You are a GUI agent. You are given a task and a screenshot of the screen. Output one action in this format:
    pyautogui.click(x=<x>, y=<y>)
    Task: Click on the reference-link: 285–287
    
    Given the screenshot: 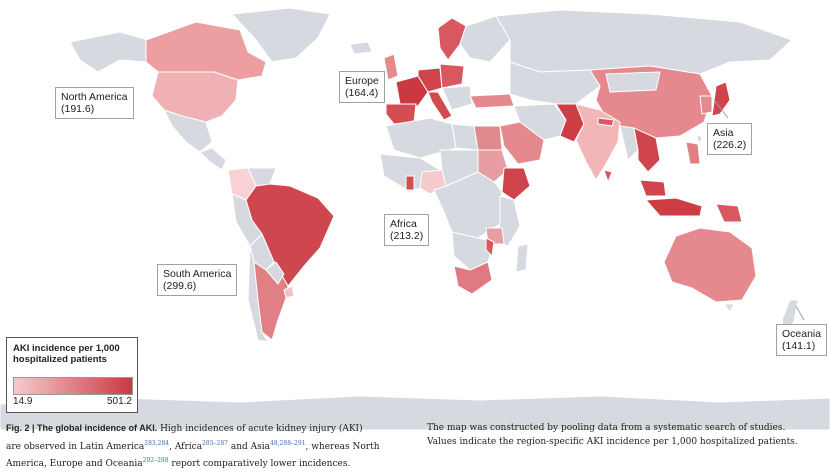 What is the action you would take?
    pyautogui.click(x=215, y=443)
    